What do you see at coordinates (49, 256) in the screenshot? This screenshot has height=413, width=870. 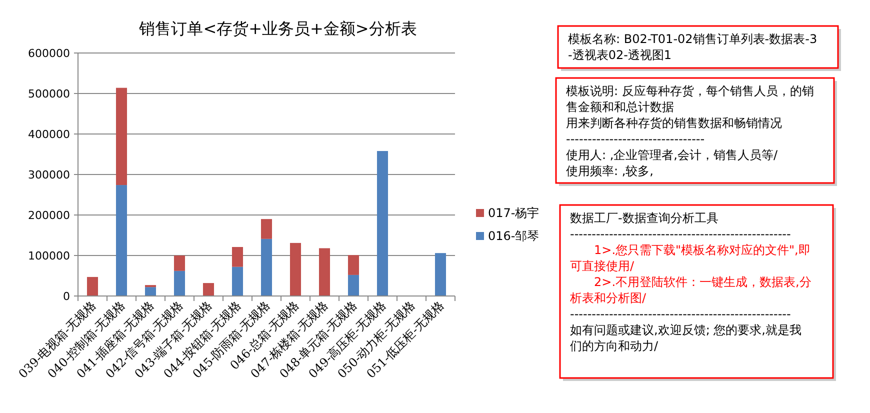 I see `y-tick-label: 100000` at bounding box center [49, 256].